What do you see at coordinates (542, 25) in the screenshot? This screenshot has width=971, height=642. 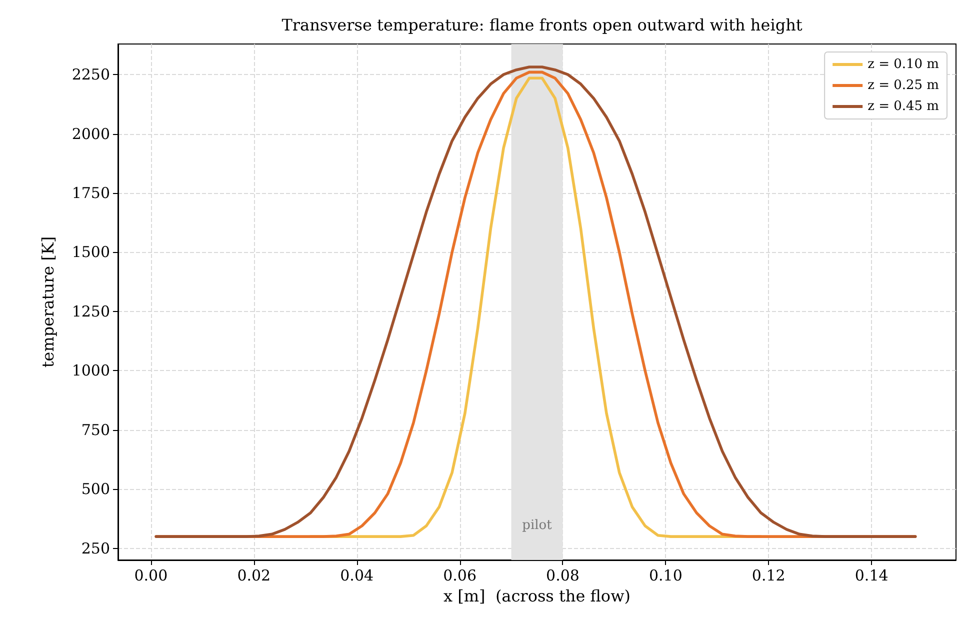 I see `chart-title: Transverse temperature: flame fronts open outward with height` at bounding box center [542, 25].